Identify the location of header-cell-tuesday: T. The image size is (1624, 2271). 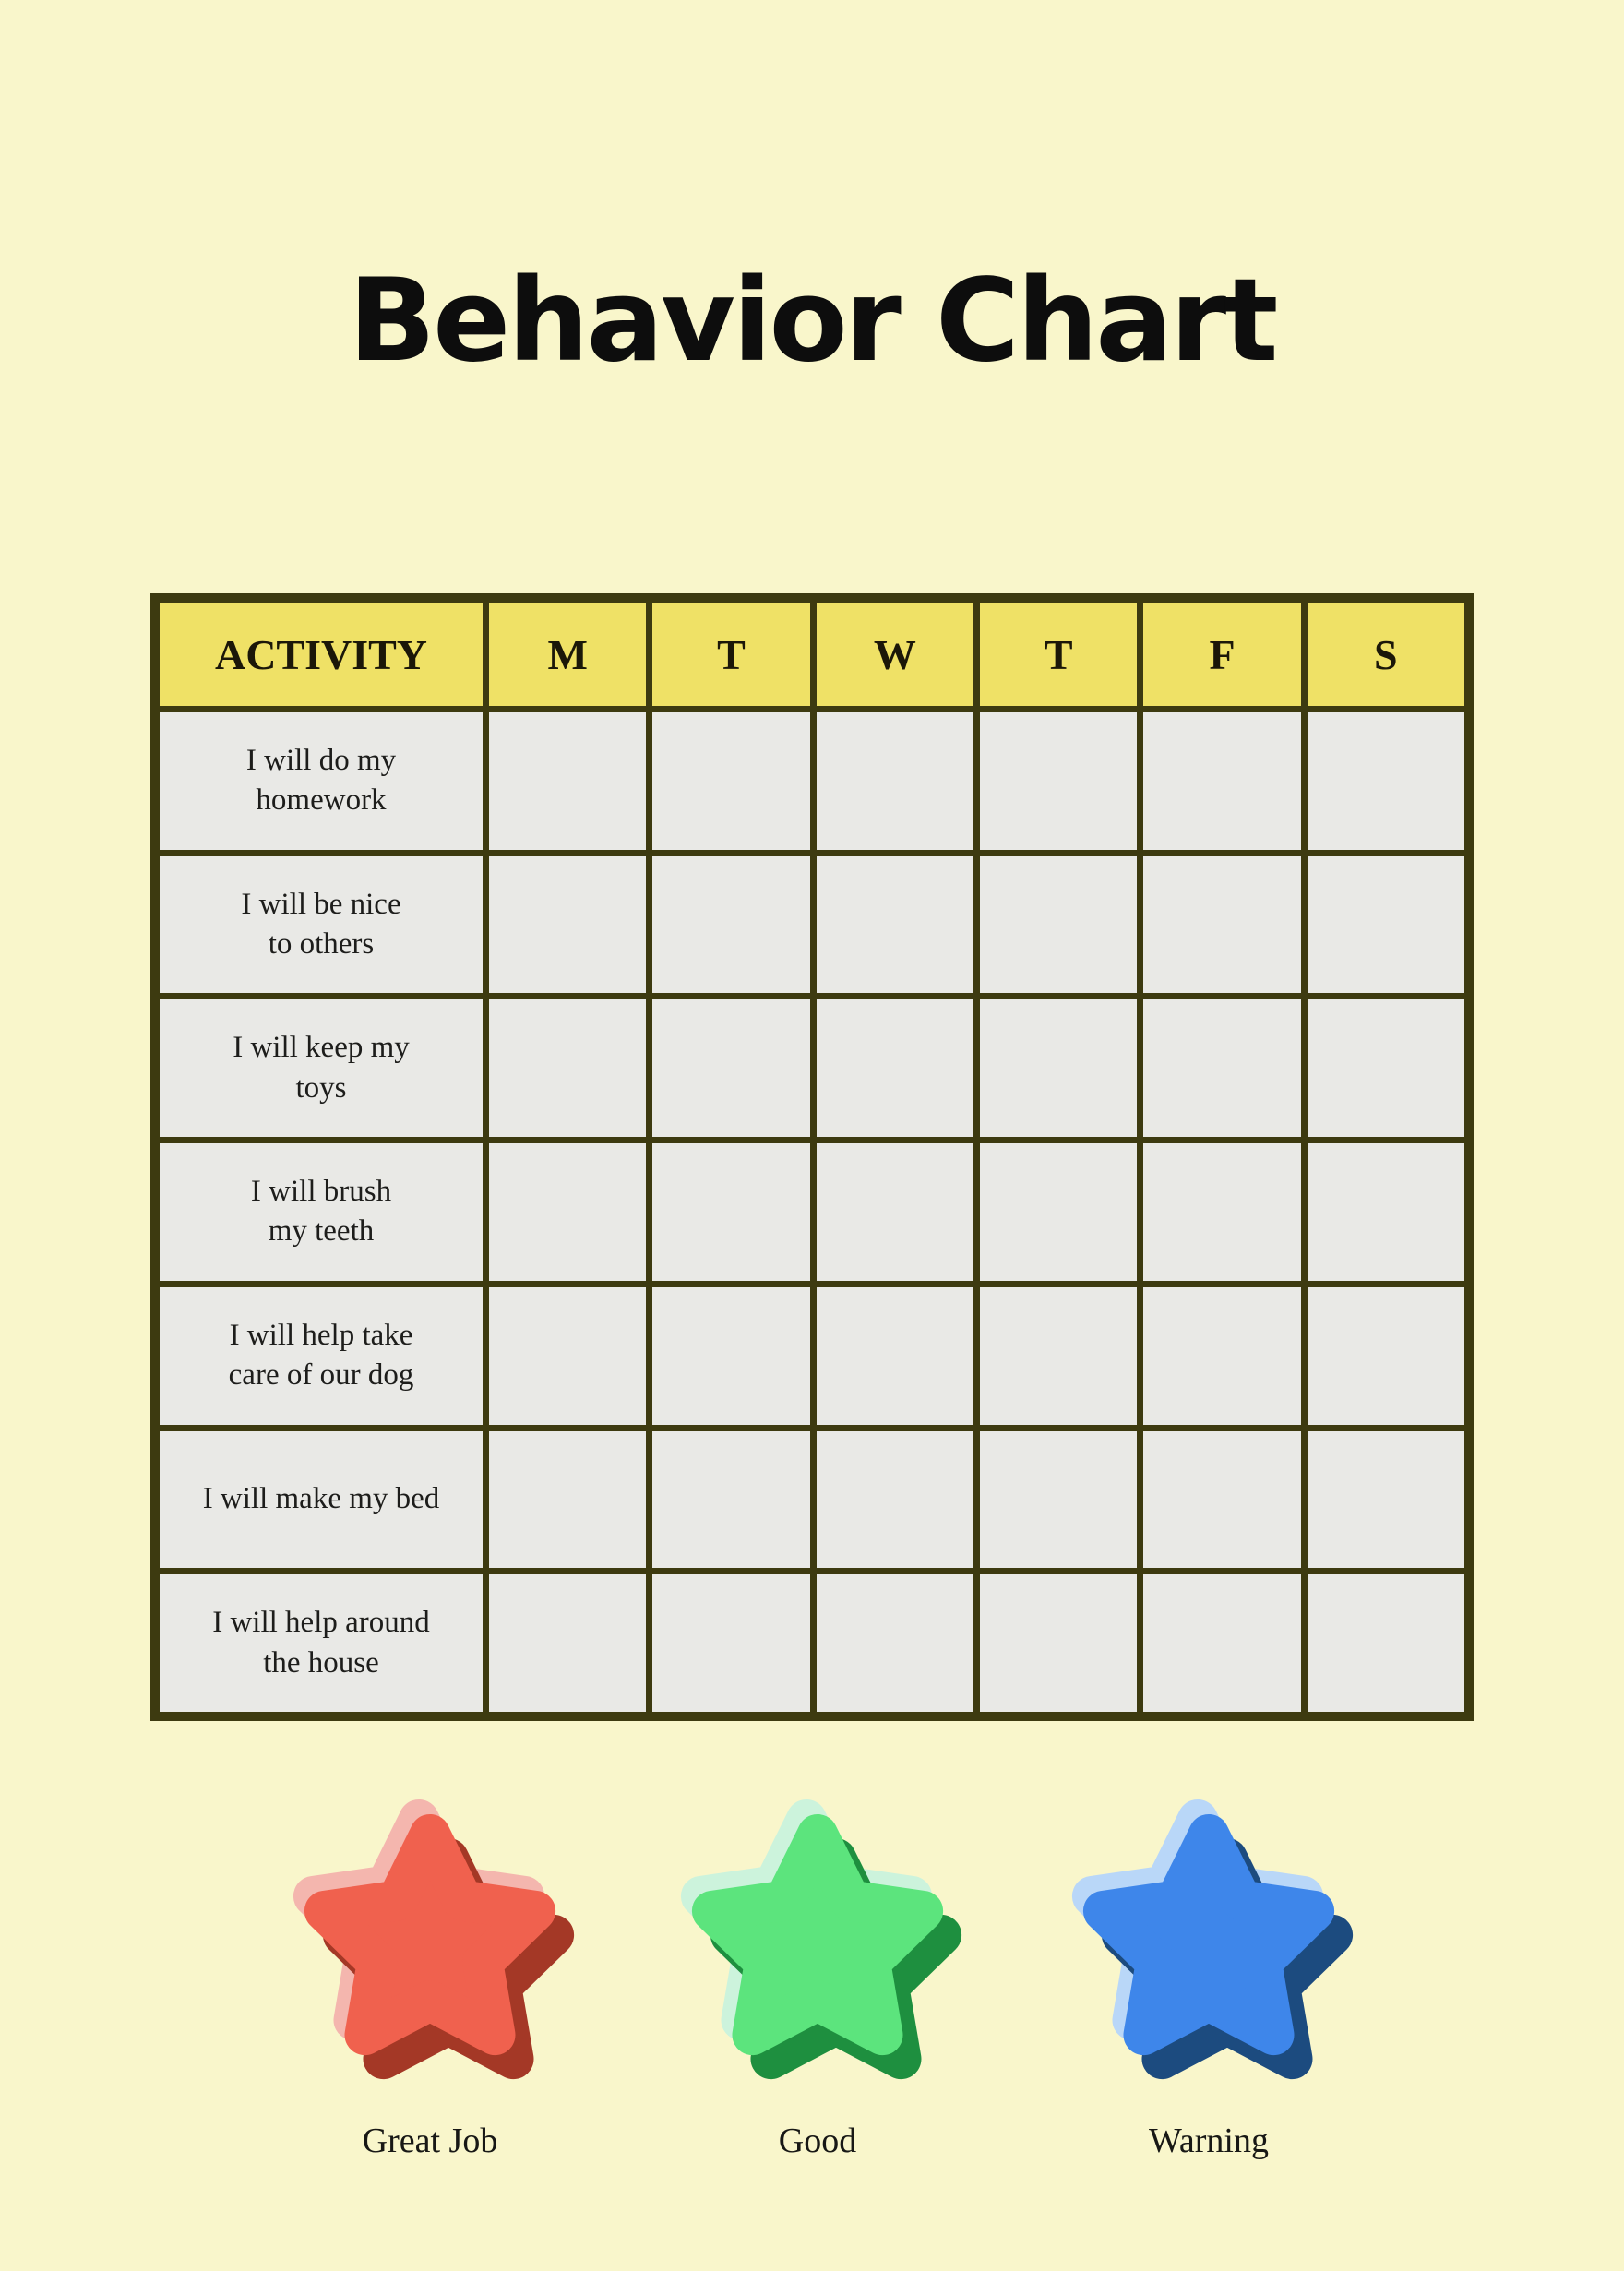
(731, 654).